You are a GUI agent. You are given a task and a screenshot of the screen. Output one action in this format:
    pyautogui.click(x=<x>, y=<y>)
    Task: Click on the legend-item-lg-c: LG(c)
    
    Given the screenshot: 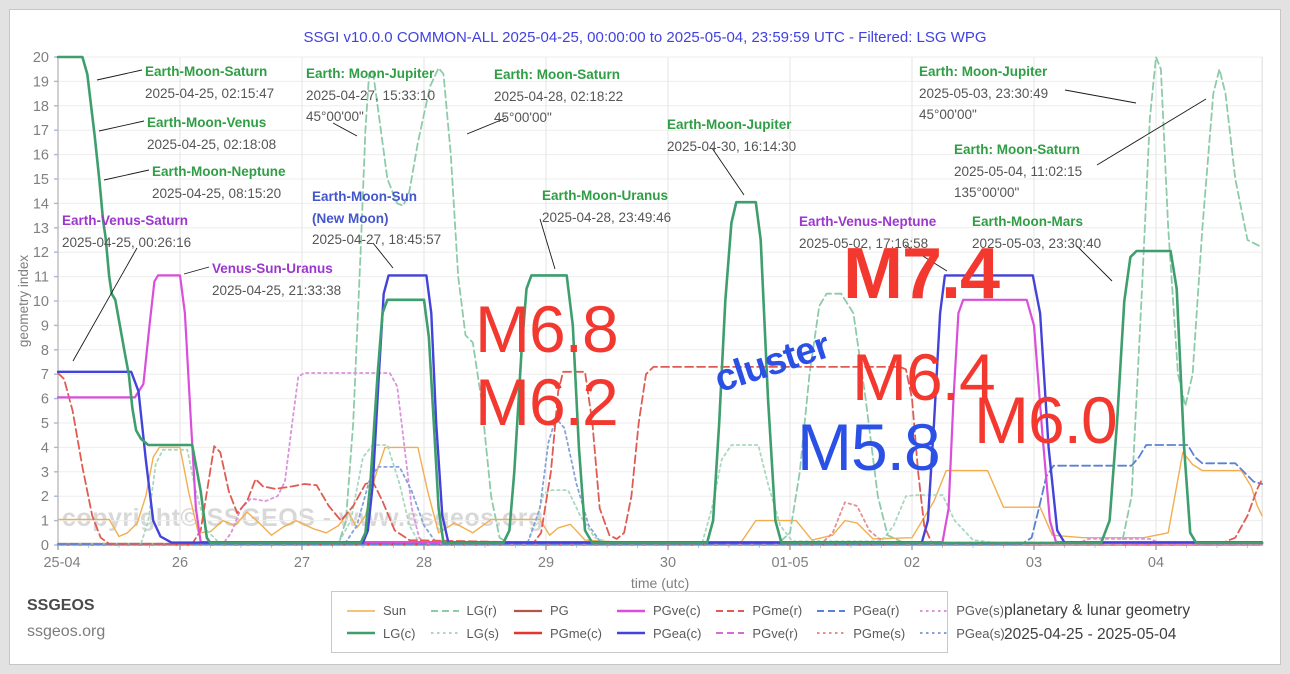 What is the action you would take?
    pyautogui.click(x=381, y=633)
    